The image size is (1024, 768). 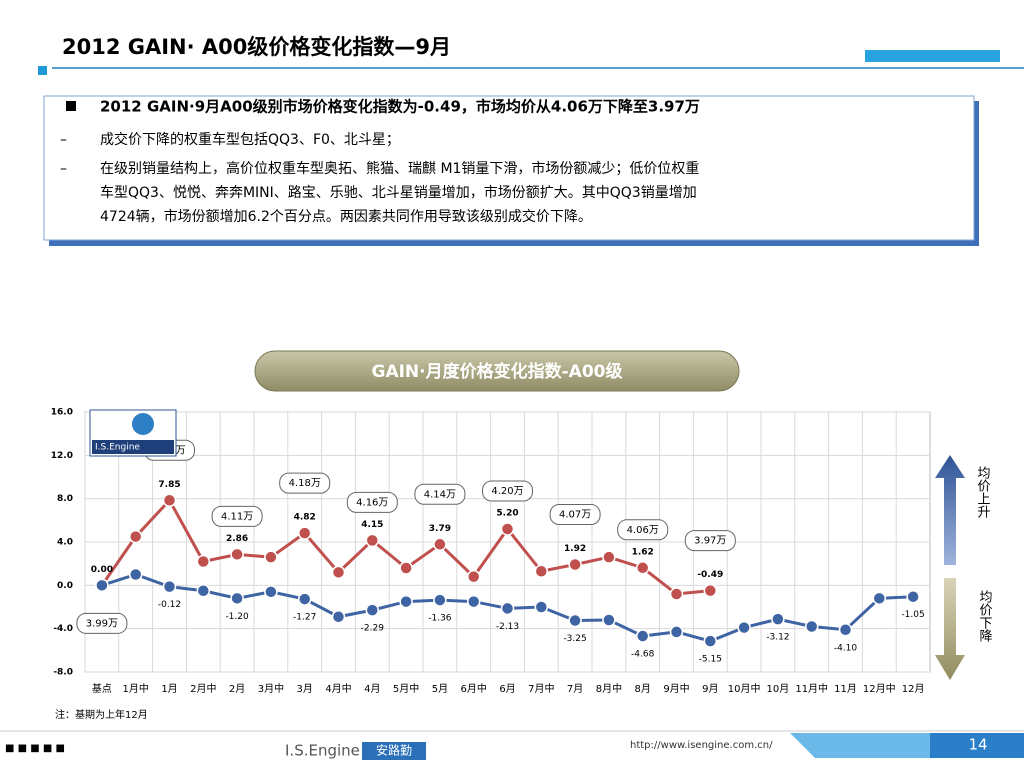 What do you see at coordinates (65, 499) in the screenshot?
I see `y-tick-label: 8.0` at bounding box center [65, 499].